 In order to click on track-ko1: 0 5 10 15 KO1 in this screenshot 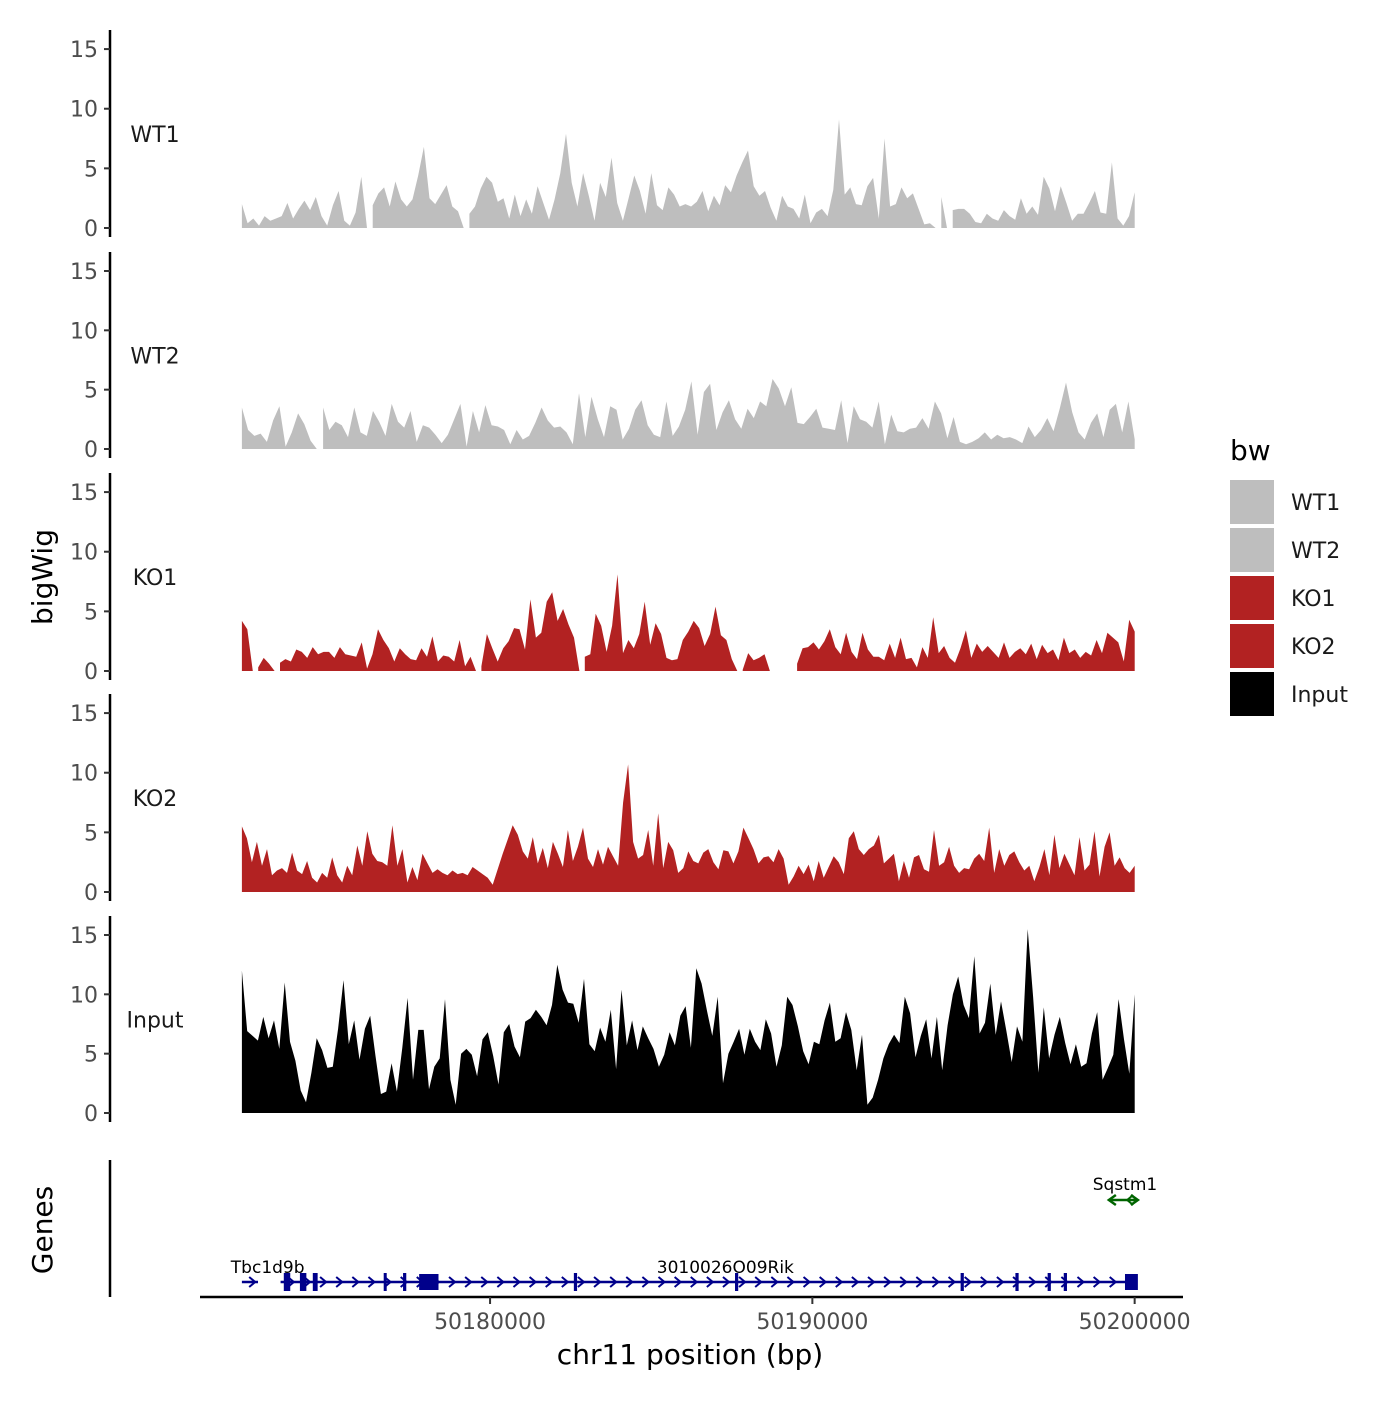, I will do `click(602, 579)`.